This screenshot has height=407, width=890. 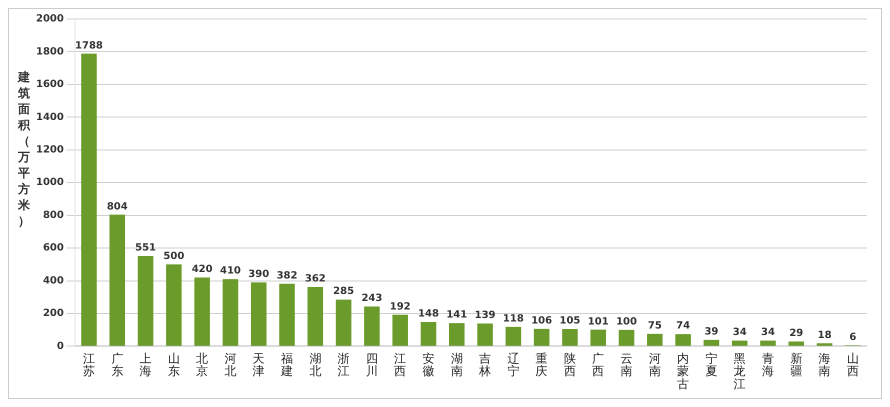 I want to click on data-label: 74, so click(x=683, y=326).